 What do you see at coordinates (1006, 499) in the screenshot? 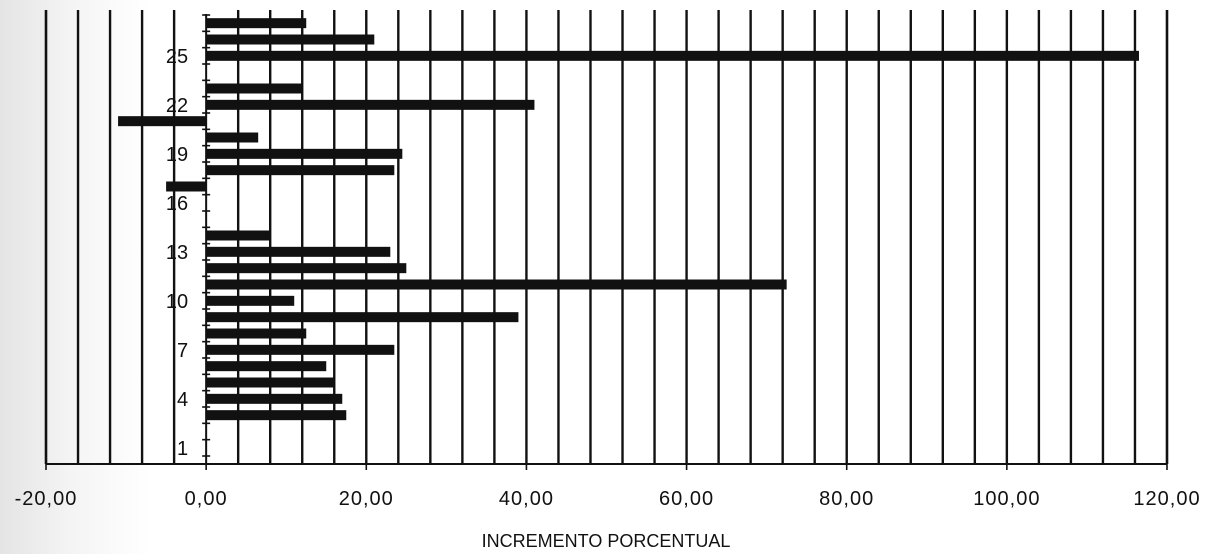
I see `x-tick-label: 100,00` at bounding box center [1006, 499].